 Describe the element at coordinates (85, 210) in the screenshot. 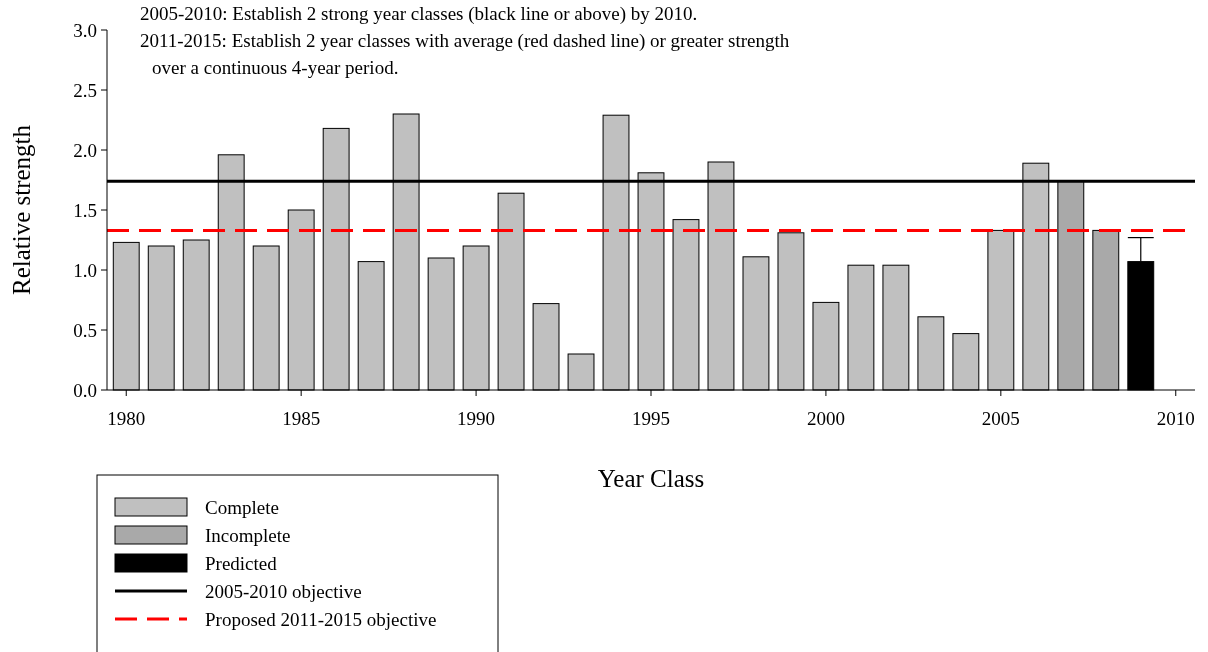

I see `y-tick-label: 1.5` at that location.